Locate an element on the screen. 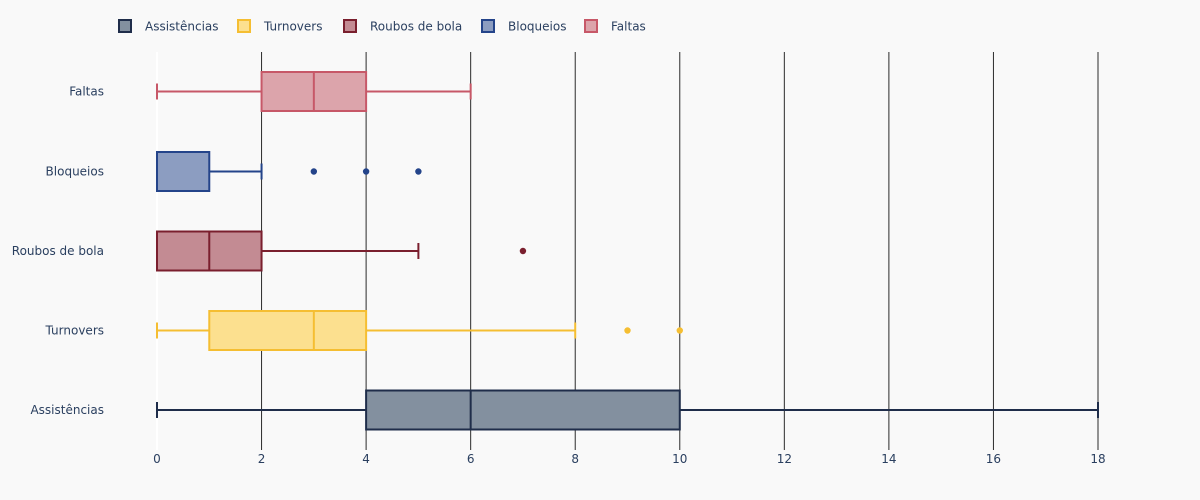 The width and height of the screenshot is (1200, 500). box-roubos-de-bola is located at coordinates (341, 251).